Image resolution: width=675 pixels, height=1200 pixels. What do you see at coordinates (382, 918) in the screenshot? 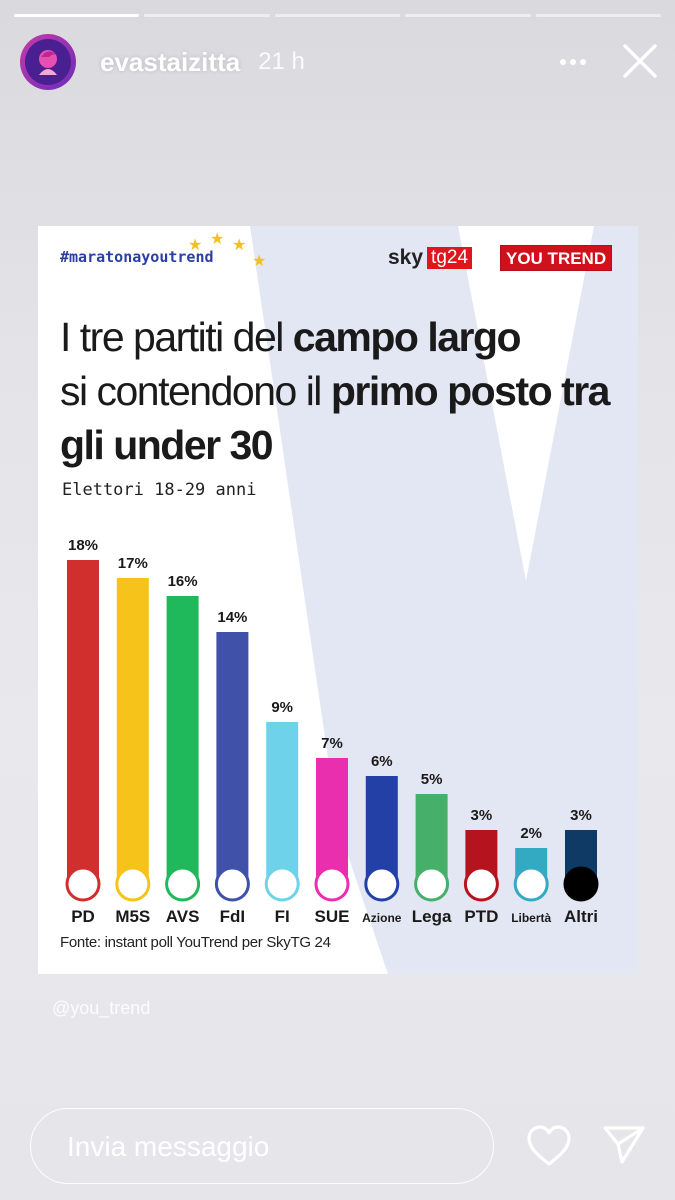
I see `category-label: Azione` at bounding box center [382, 918].